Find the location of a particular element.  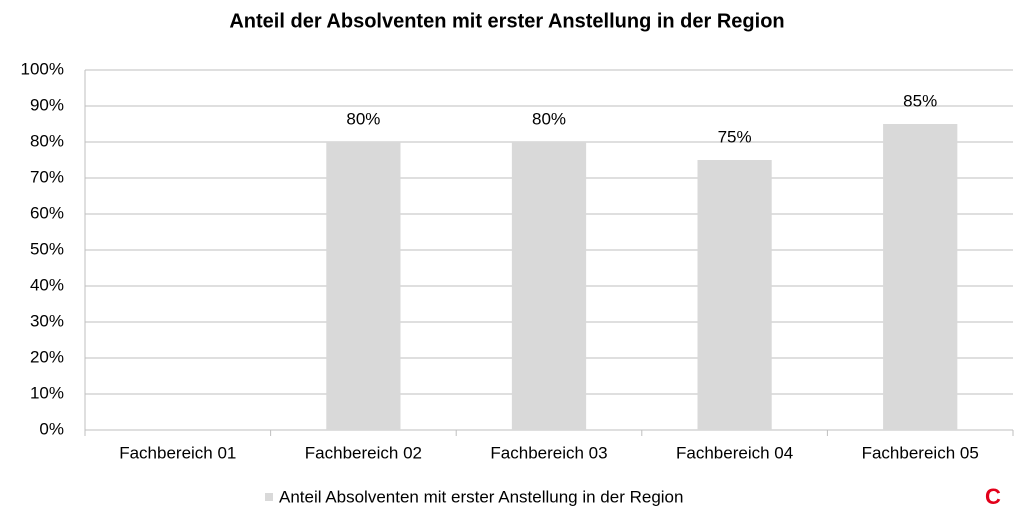

data-label: 75% is located at coordinates (735, 136).